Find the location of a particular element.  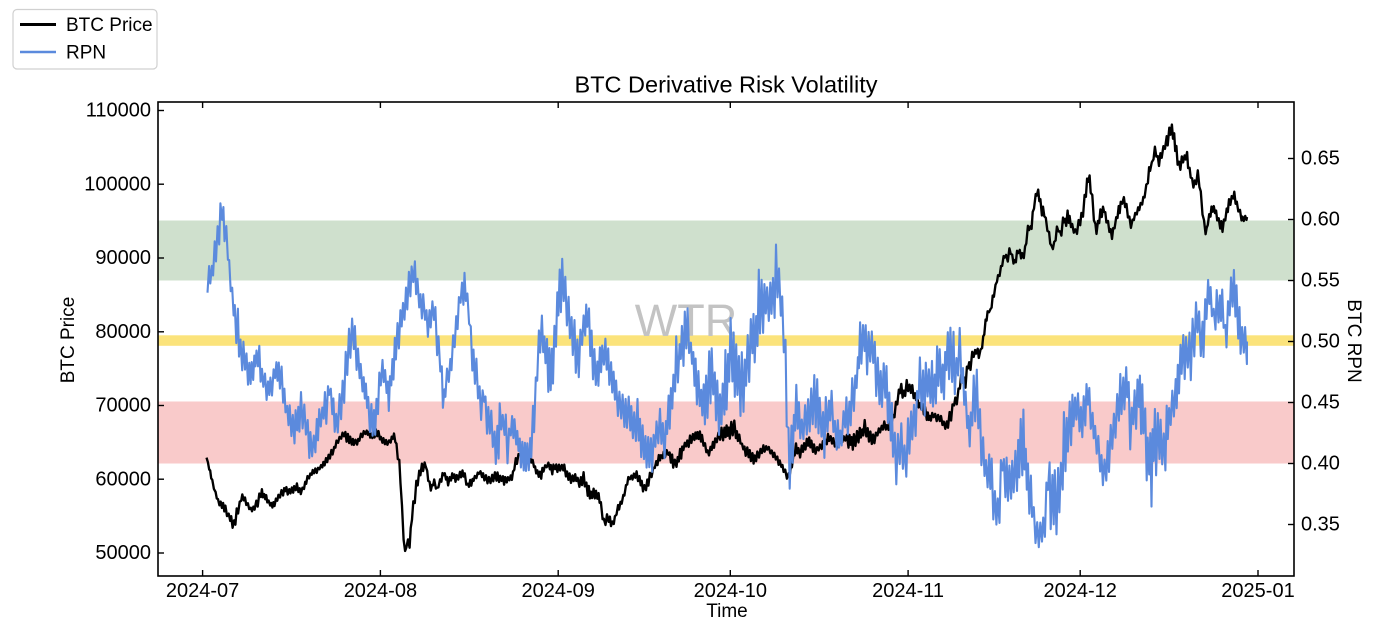

svg-text: 0.35 is located at coordinates (1320, 525).